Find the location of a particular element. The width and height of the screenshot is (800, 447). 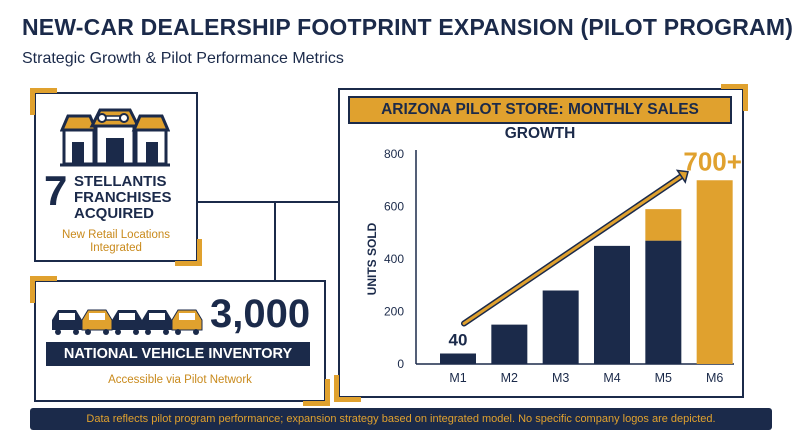

inventory-banner: NATIONAL VEHICLE INVENTORY is located at coordinates (178, 354).